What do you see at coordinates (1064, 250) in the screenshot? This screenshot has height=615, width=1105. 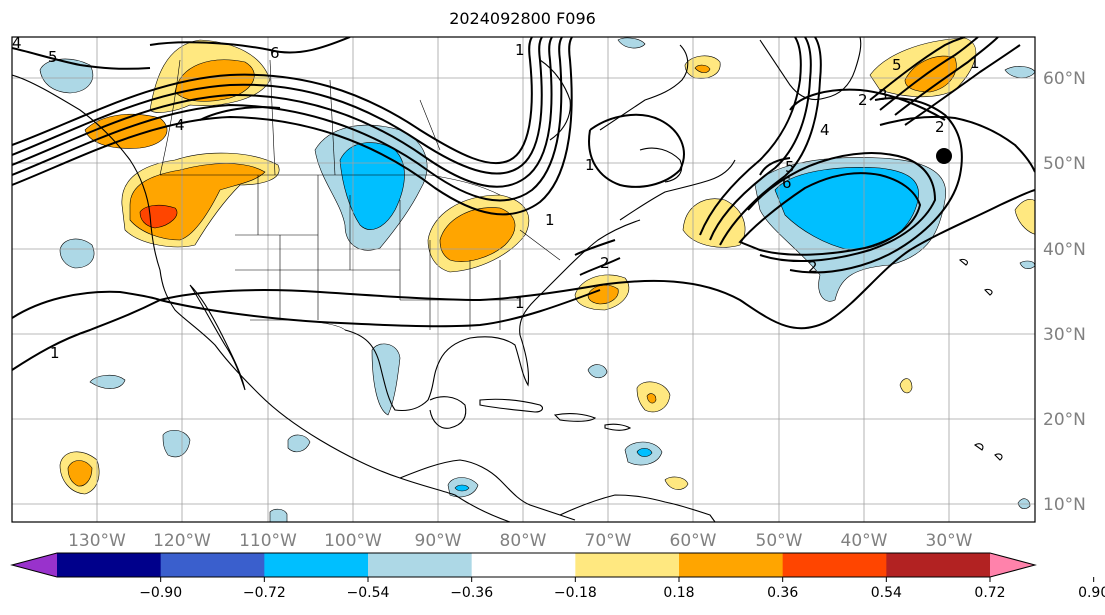 I see `lat-label: 40°N` at bounding box center [1064, 250].